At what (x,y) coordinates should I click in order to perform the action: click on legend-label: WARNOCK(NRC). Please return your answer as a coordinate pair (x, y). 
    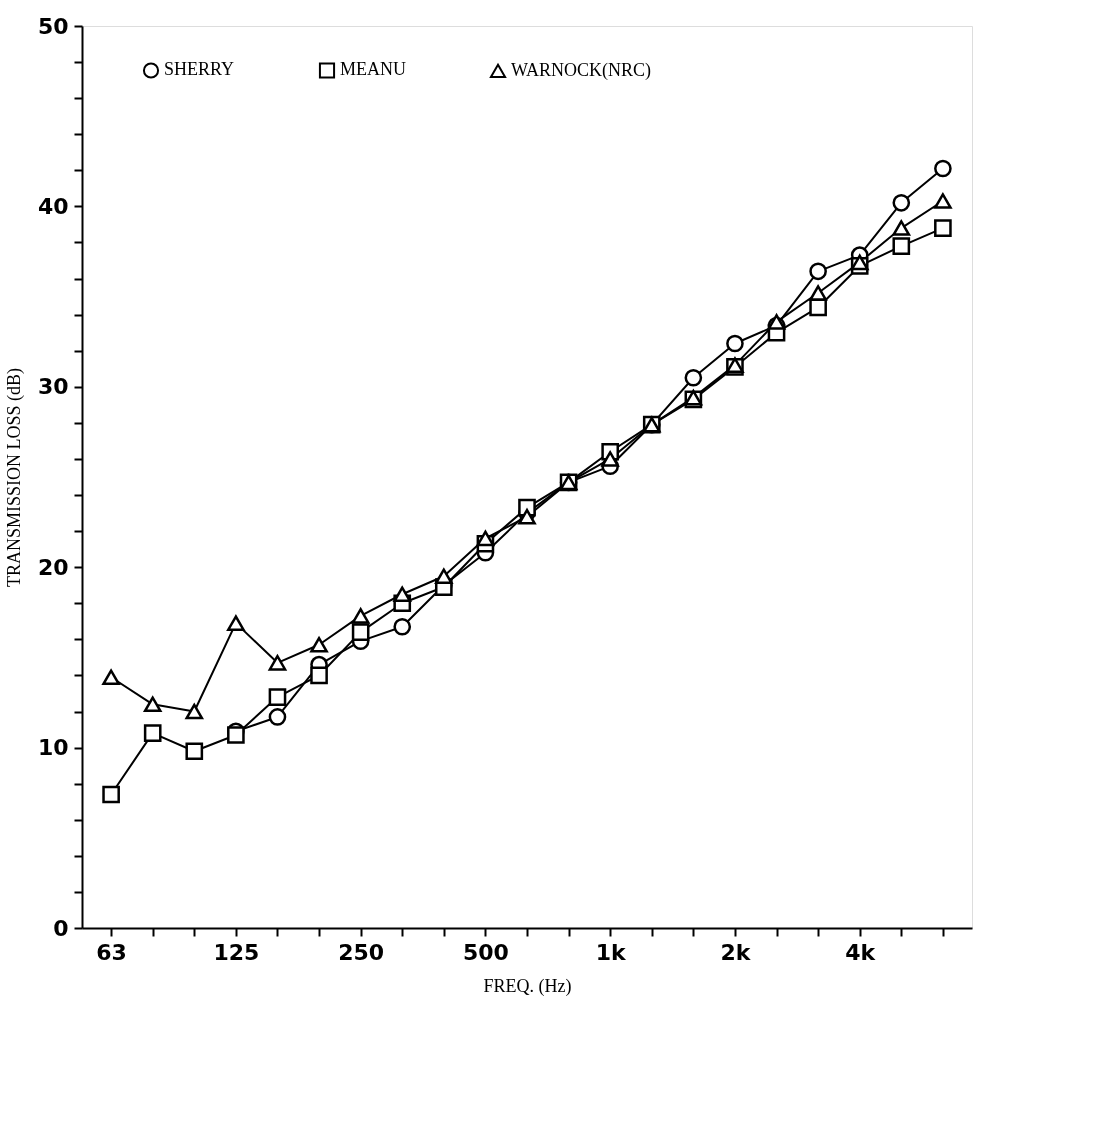
    Looking at the image, I should click on (581, 70).